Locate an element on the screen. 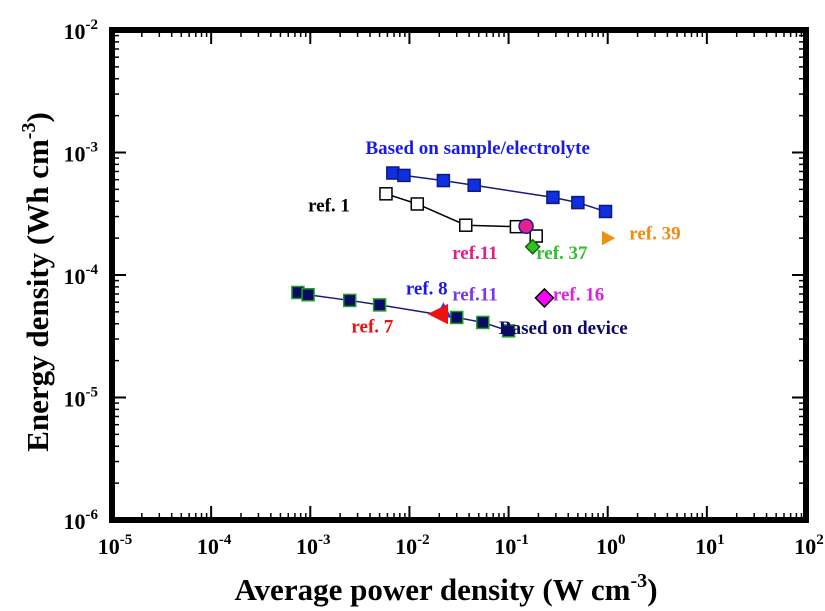 The width and height of the screenshot is (825, 611). y-tick-label: 10⁻³ is located at coordinates (81, 153).